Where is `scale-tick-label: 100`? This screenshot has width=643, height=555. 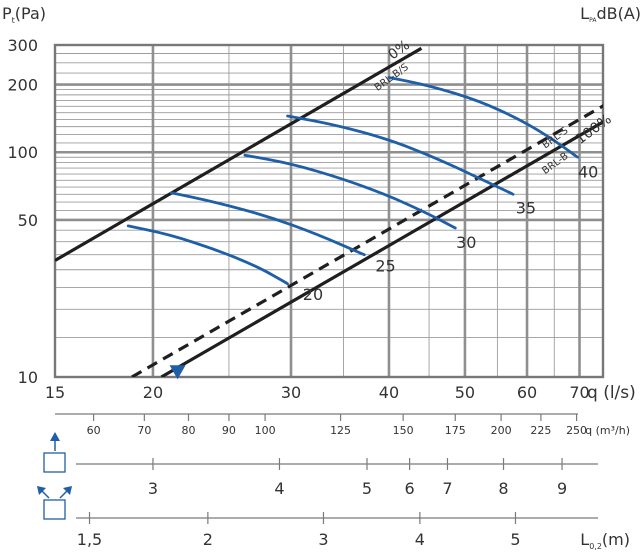 scale-tick-label: 100 is located at coordinates (265, 430).